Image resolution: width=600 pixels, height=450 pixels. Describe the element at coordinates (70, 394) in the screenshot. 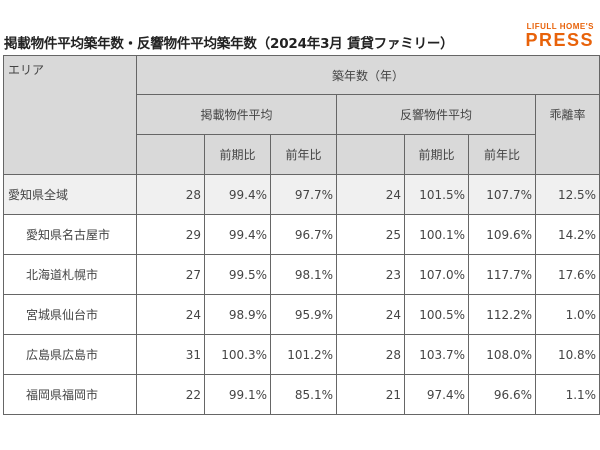

I see `area-cell: 福岡県福岡市` at that location.